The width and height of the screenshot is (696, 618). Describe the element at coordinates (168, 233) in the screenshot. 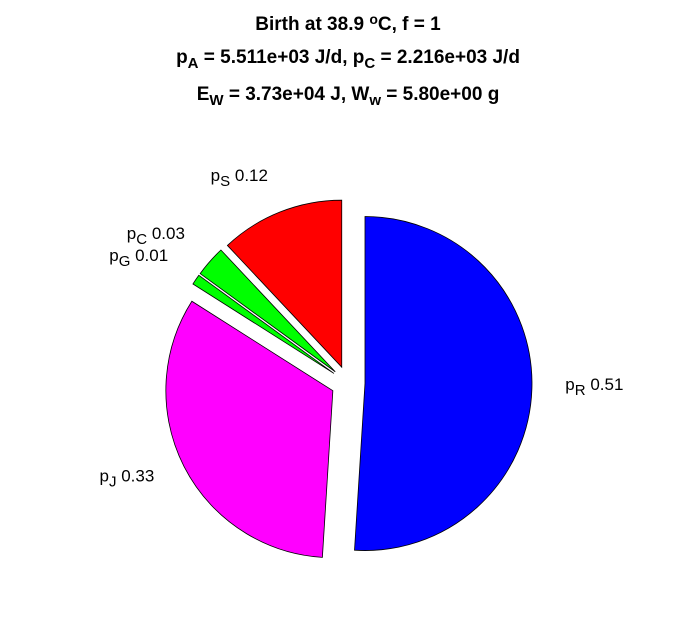

I see `label-value: 0.03` at that location.